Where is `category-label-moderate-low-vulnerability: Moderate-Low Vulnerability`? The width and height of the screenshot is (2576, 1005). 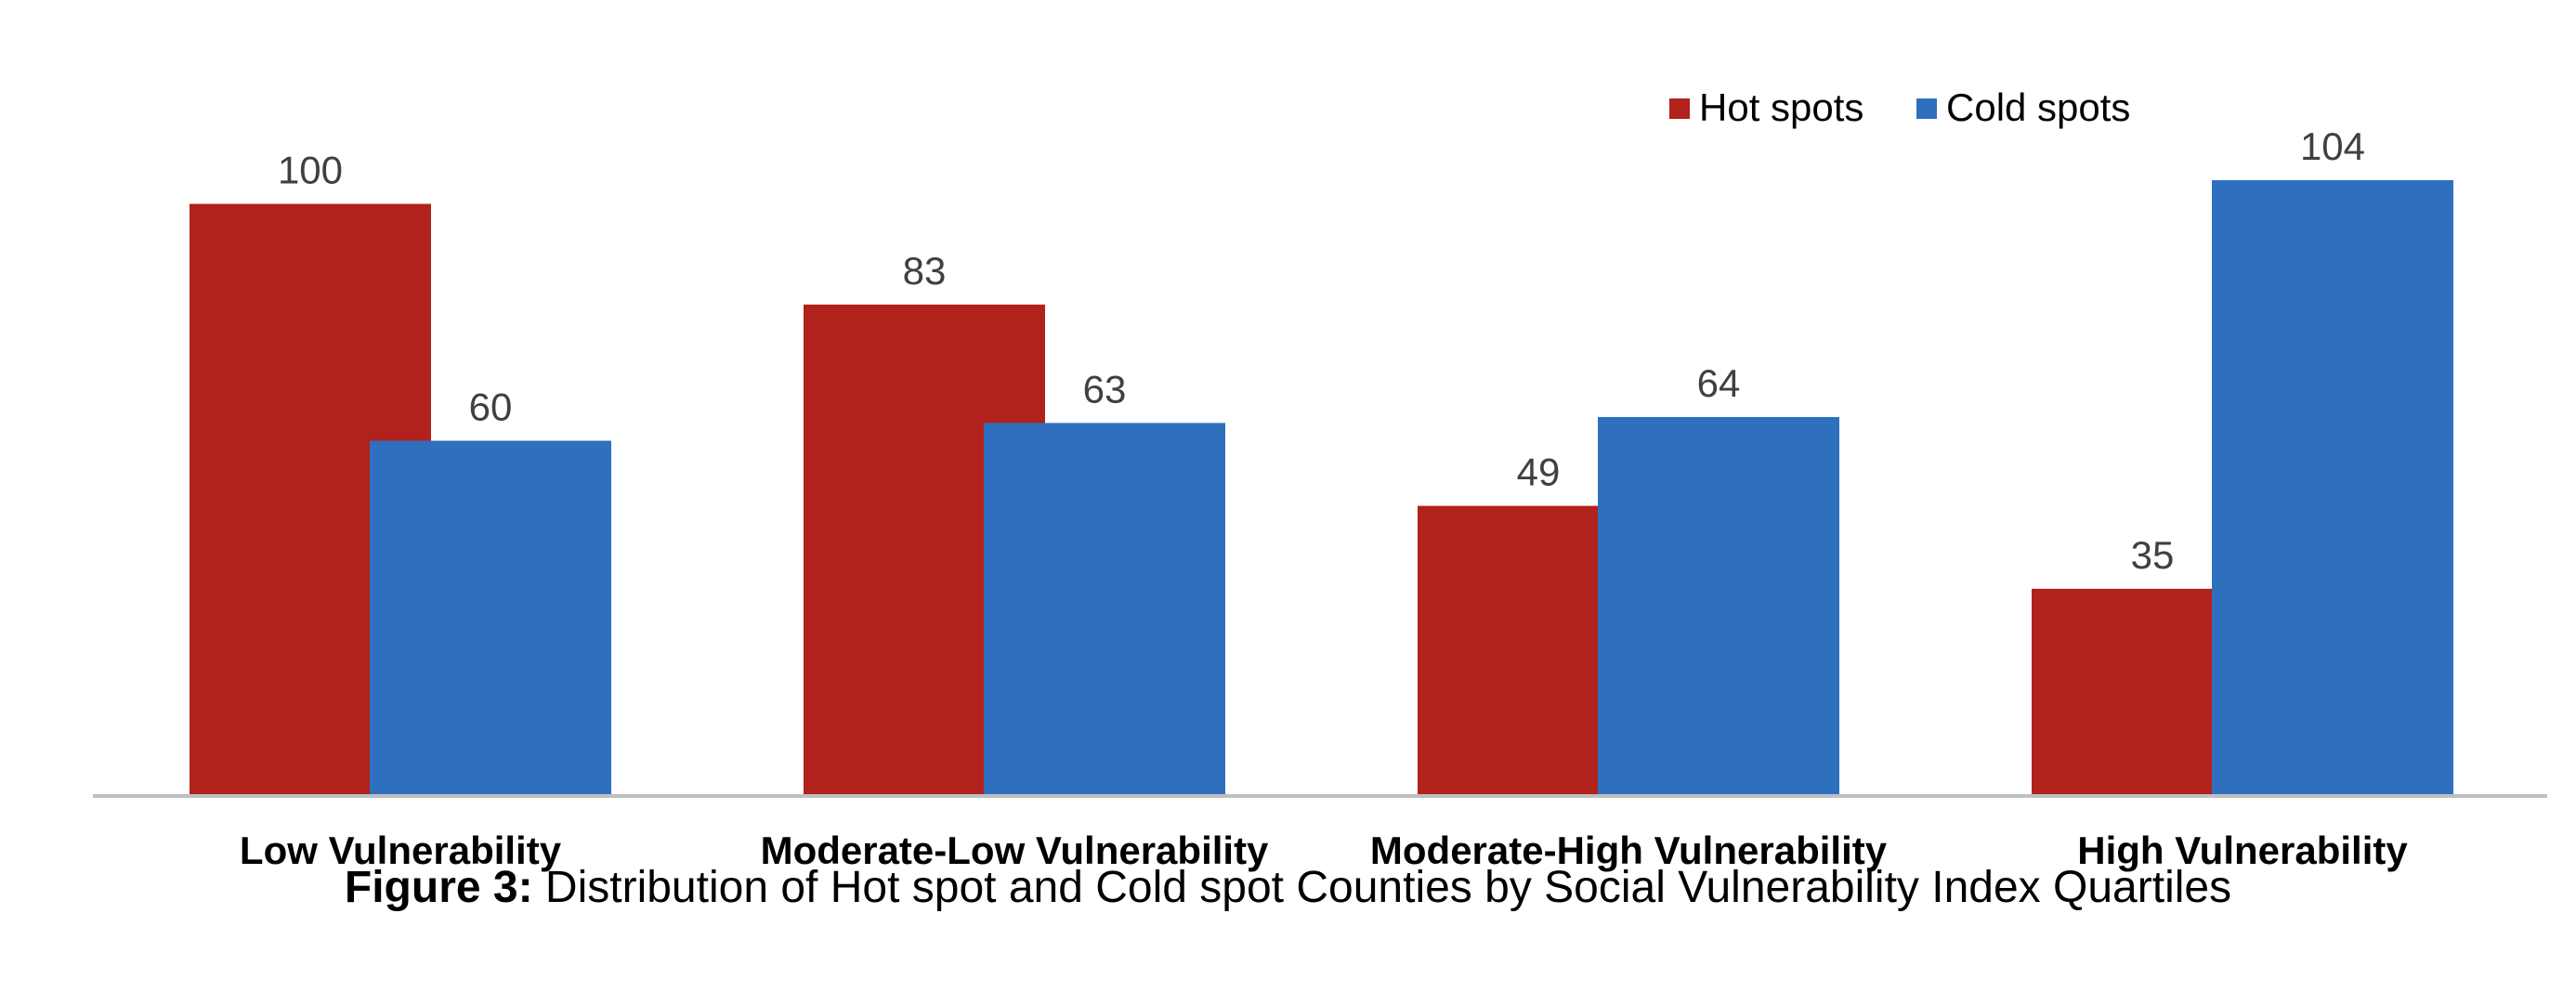
category-label-moderate-low-vulnerability: Moderate-Low Vulnerability is located at coordinates (1015, 850).